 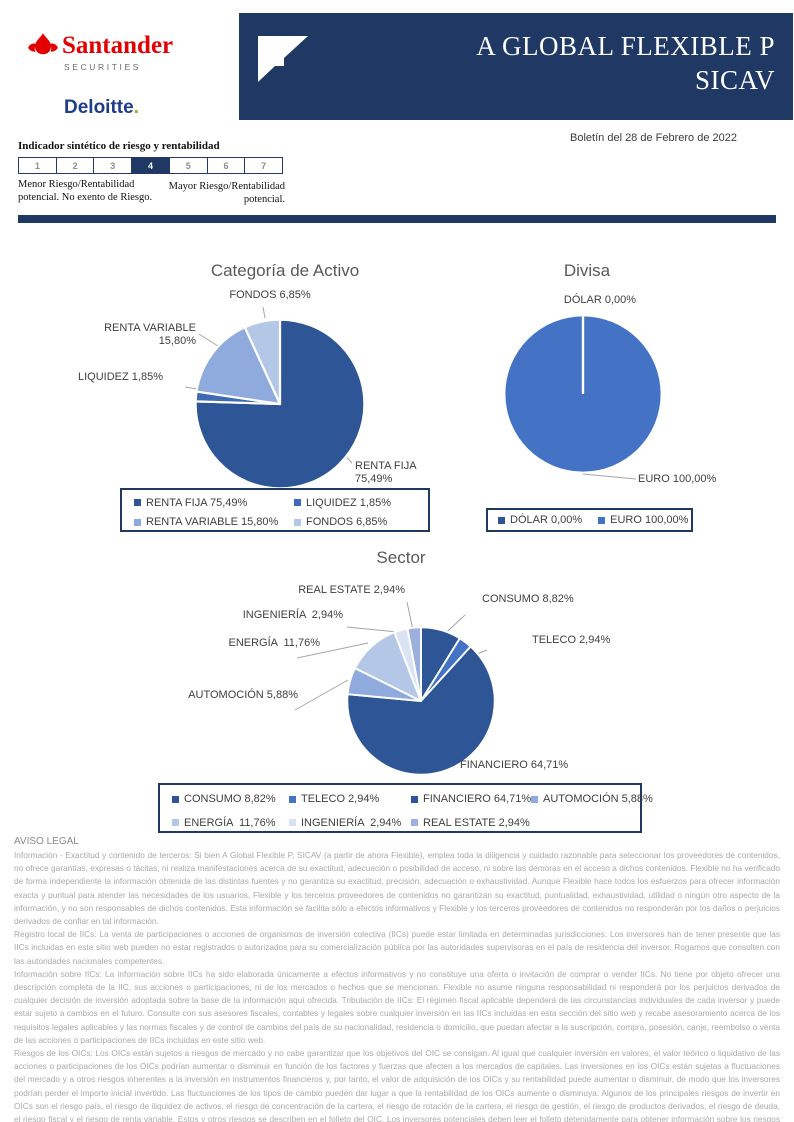 I want to click on legend-item: LIQUIDEZ 1,85%, so click(x=361, y=503).